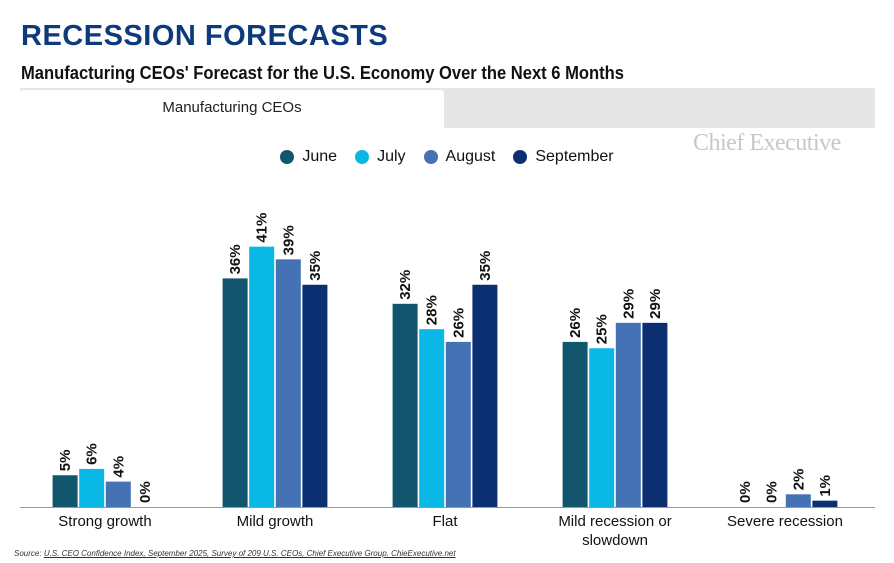  I want to click on x-tick-label: Mild recession or, so click(614, 521).